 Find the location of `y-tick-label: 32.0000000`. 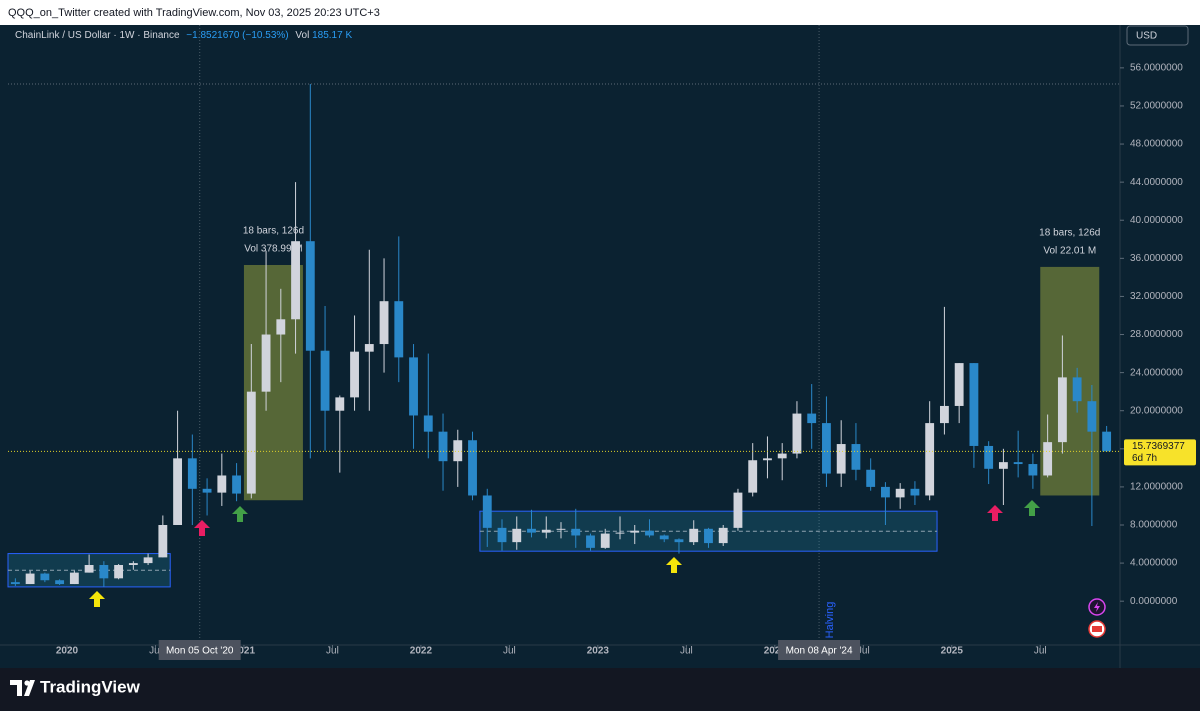

y-tick-label: 32.0000000 is located at coordinates (1156, 296).